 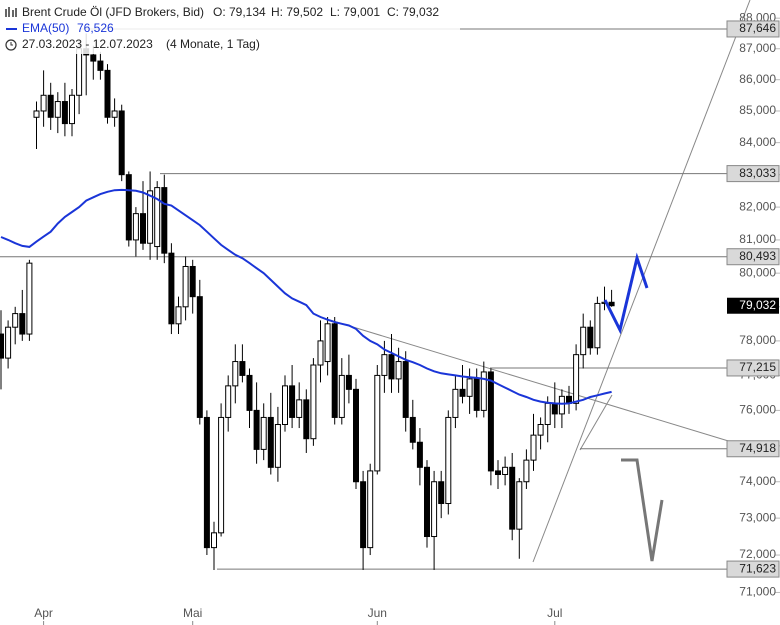 I want to click on y-tick-label: 80,000, so click(x=757, y=272).